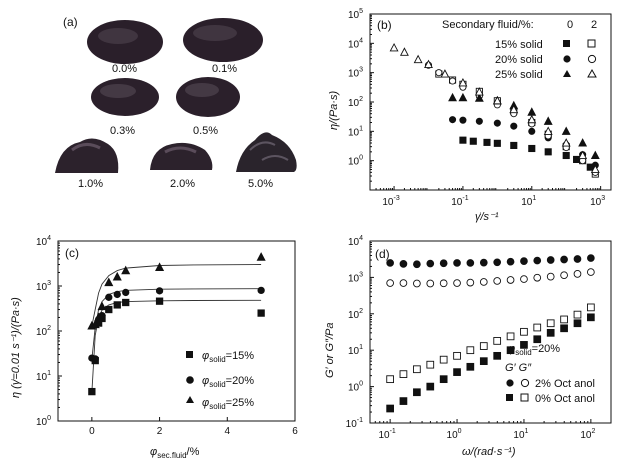 Image resolution: width=625 pixels, height=463 pixels. Describe the element at coordinates (355, 131) in the screenshot. I see `y-tick-label-b-1: 10¹` at that location.